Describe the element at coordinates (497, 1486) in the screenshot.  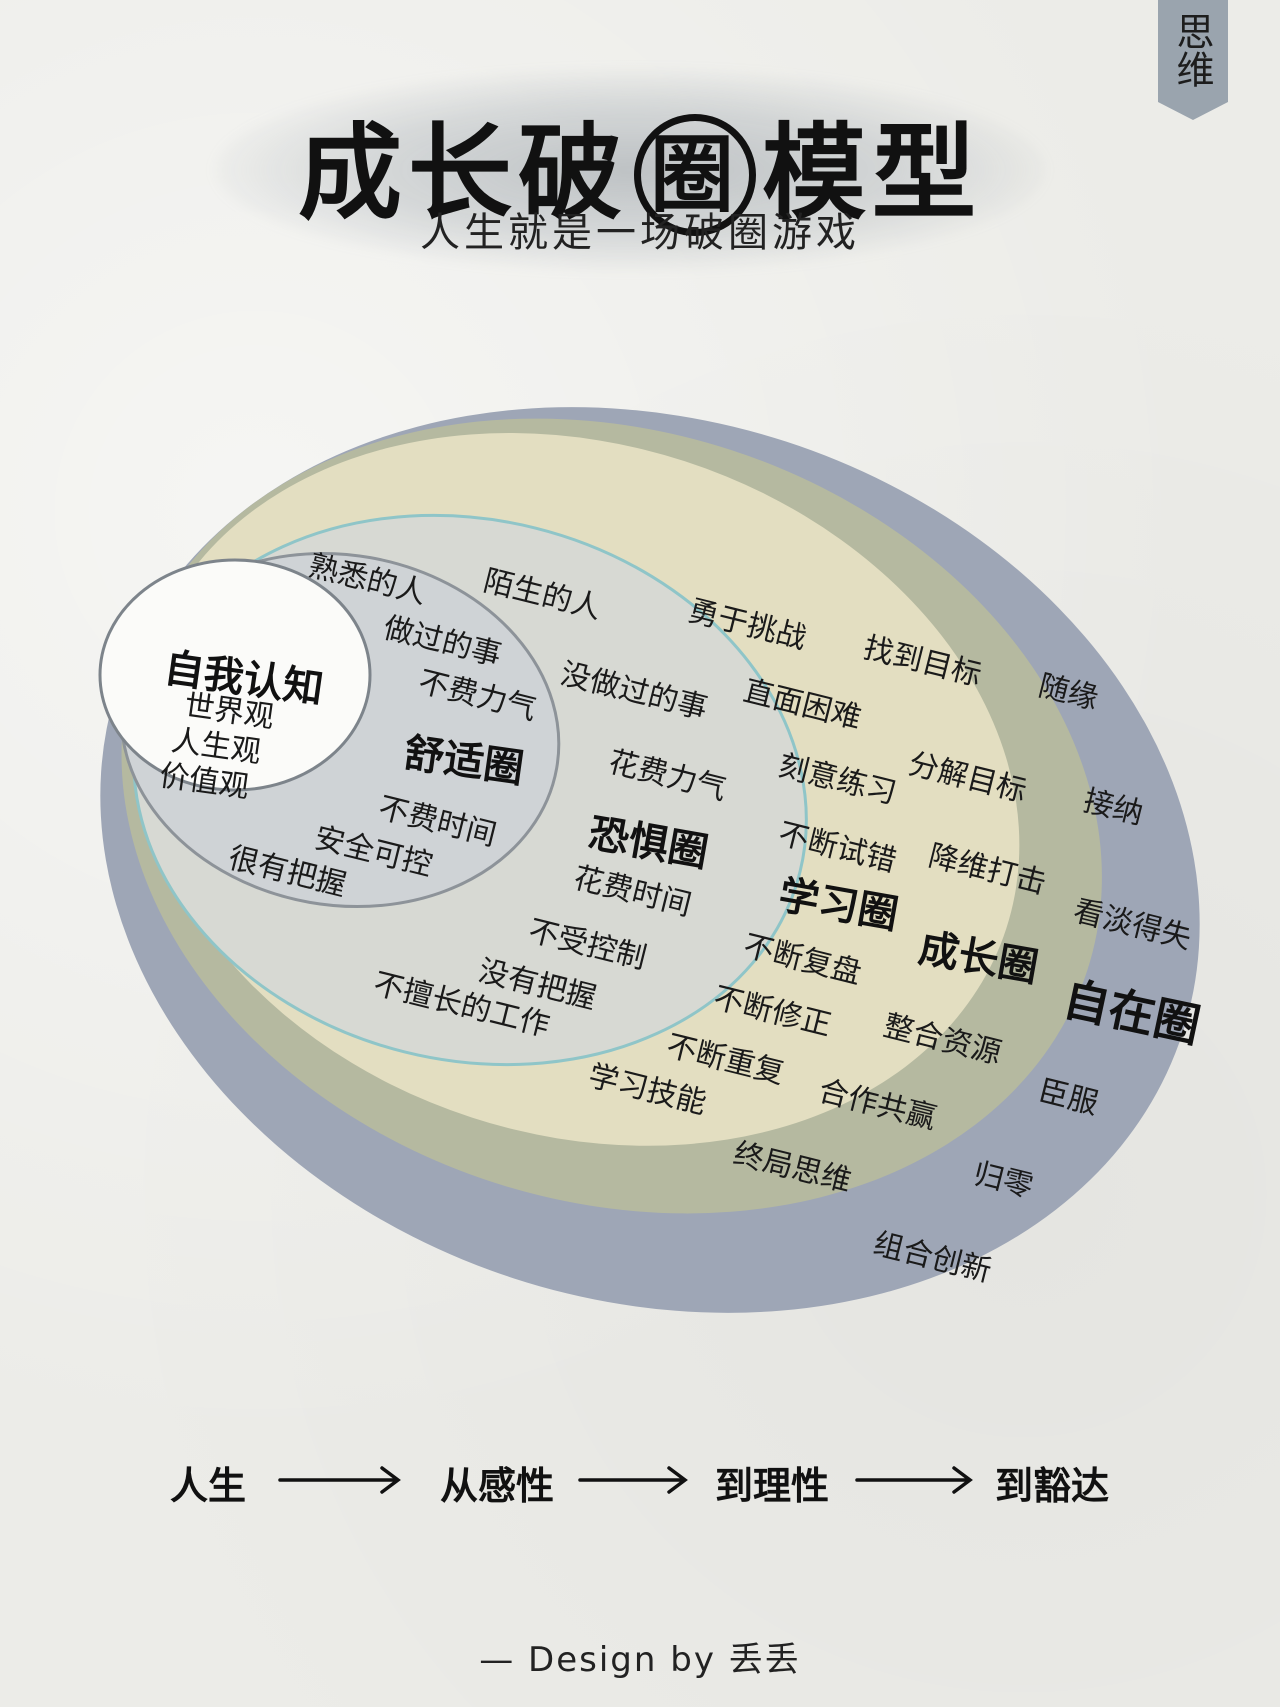
I see `flow-step: 从感性` at that location.